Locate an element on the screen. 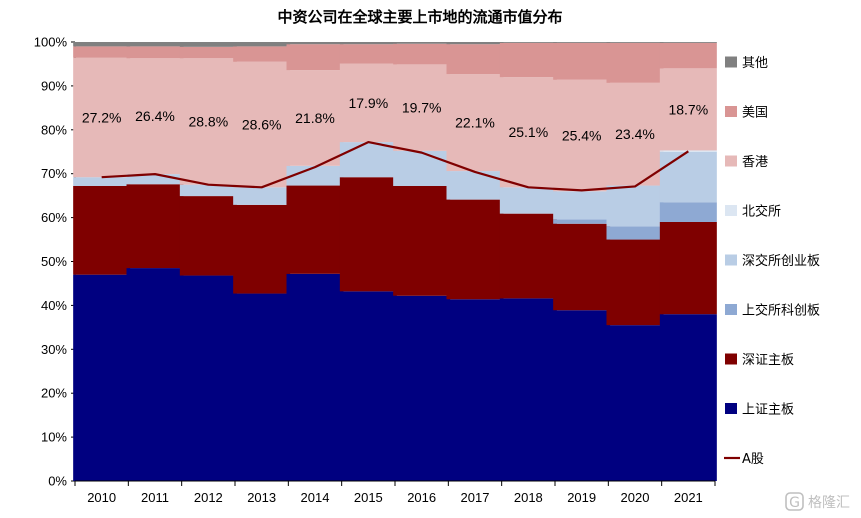  bar-stack-2014 is located at coordinates (315, 261).